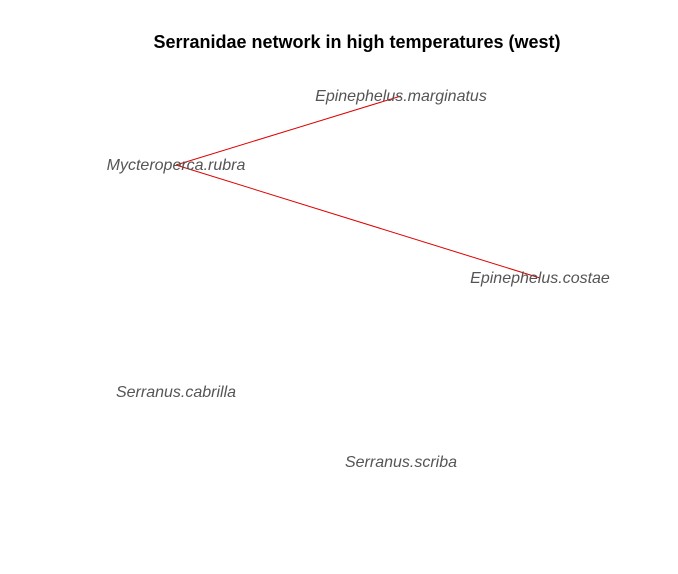 The height and width of the screenshot is (574, 678). I want to click on edge-mycteroperca-rubra-to-epinephelus-costae, so click(358, 221).